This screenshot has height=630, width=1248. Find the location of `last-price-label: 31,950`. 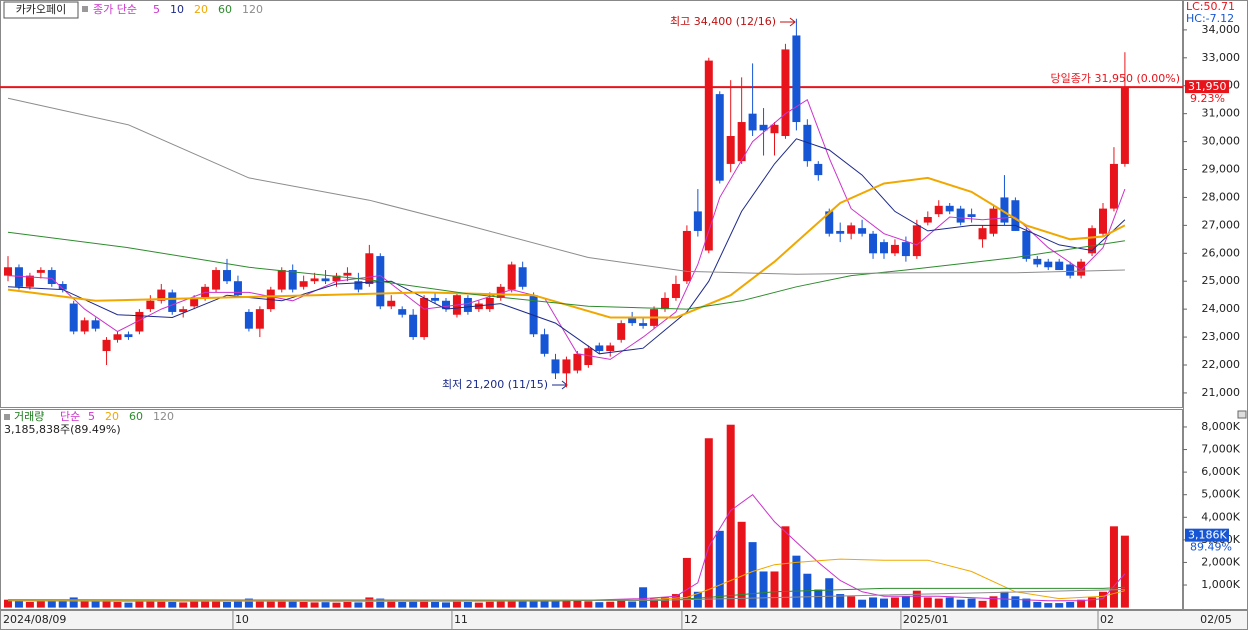

last-price-label: 31,950 is located at coordinates (1207, 86).